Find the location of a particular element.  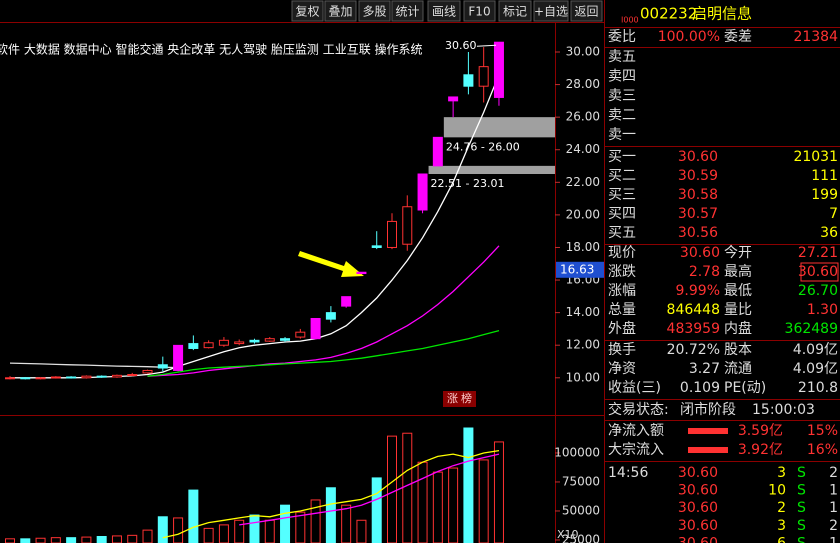

cursor-price-box is located at coordinates (580, 269).